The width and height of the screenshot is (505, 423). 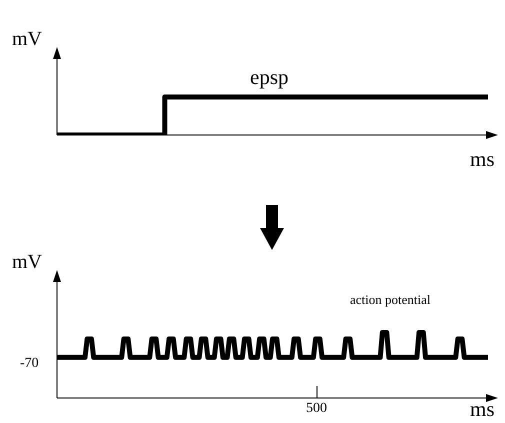 I want to click on text: 500, so click(x=316, y=408).